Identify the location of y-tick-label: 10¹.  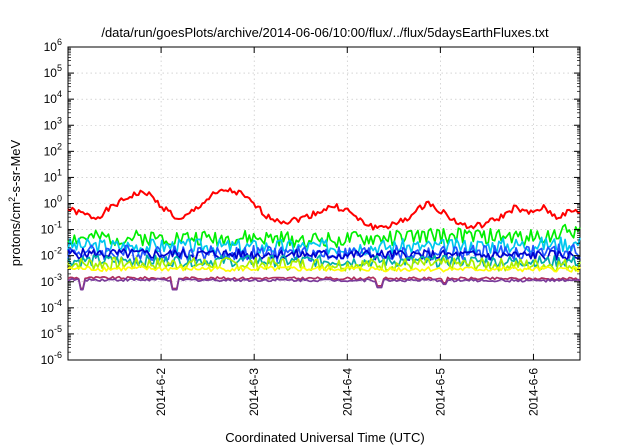
(53, 175).